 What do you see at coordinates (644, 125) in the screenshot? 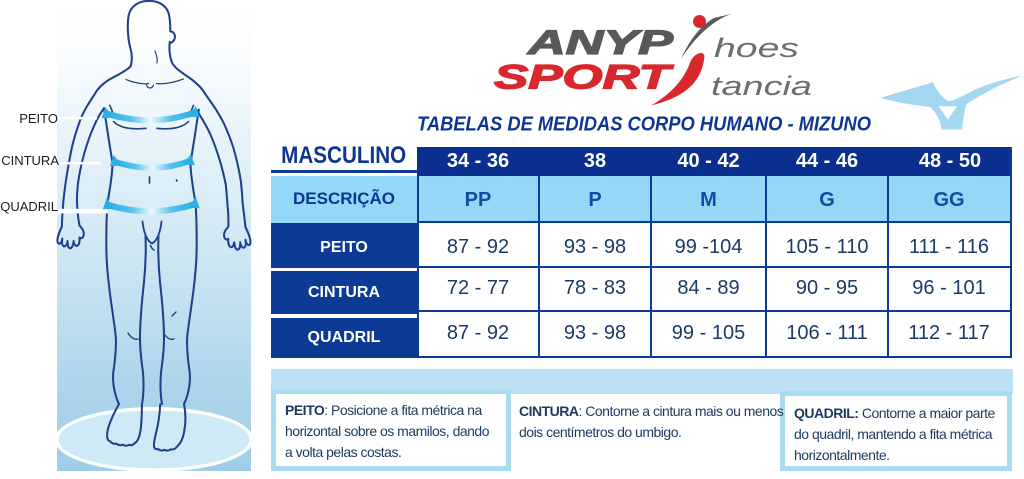
I see `svg-text:TABELAS DE MEDIDAS CORPO HUMAN: TABELAS DE MEDIDAS CORPO HUMANO - MIZUNO` at bounding box center [644, 125].